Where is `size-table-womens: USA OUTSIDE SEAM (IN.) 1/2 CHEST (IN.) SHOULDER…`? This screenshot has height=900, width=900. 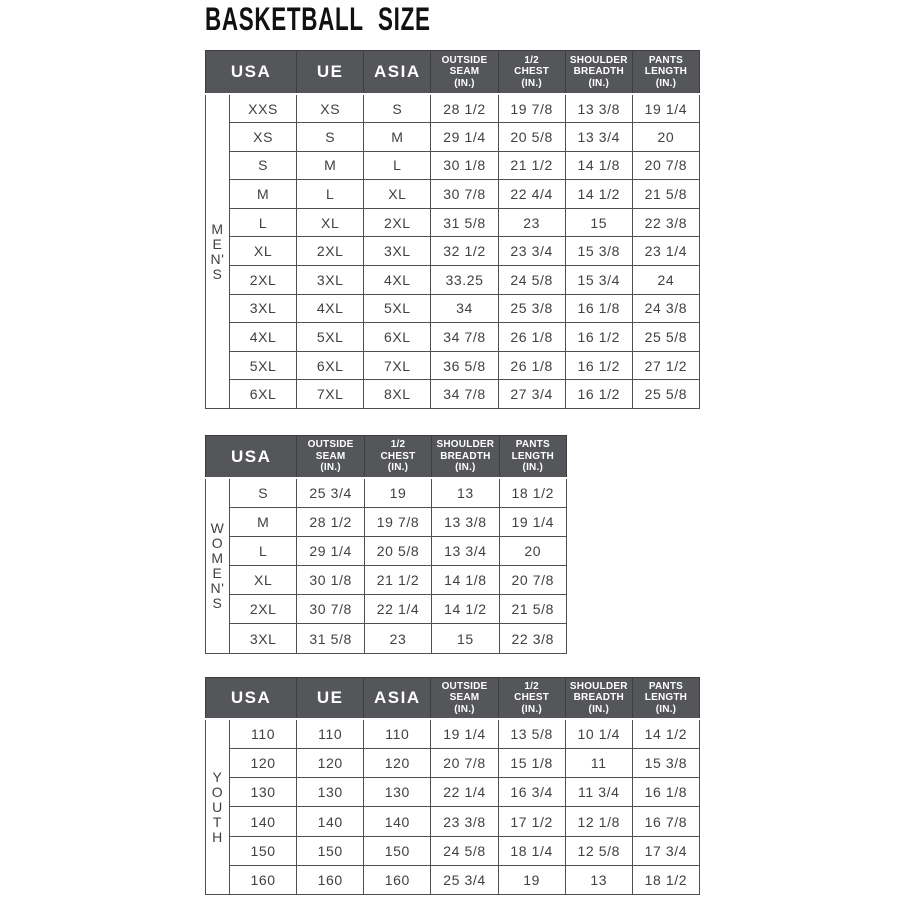
size-table-womens: USA OUTSIDE SEAM (IN.) 1/2 CHEST (IN.) SHOULDER… is located at coordinates (386, 544).